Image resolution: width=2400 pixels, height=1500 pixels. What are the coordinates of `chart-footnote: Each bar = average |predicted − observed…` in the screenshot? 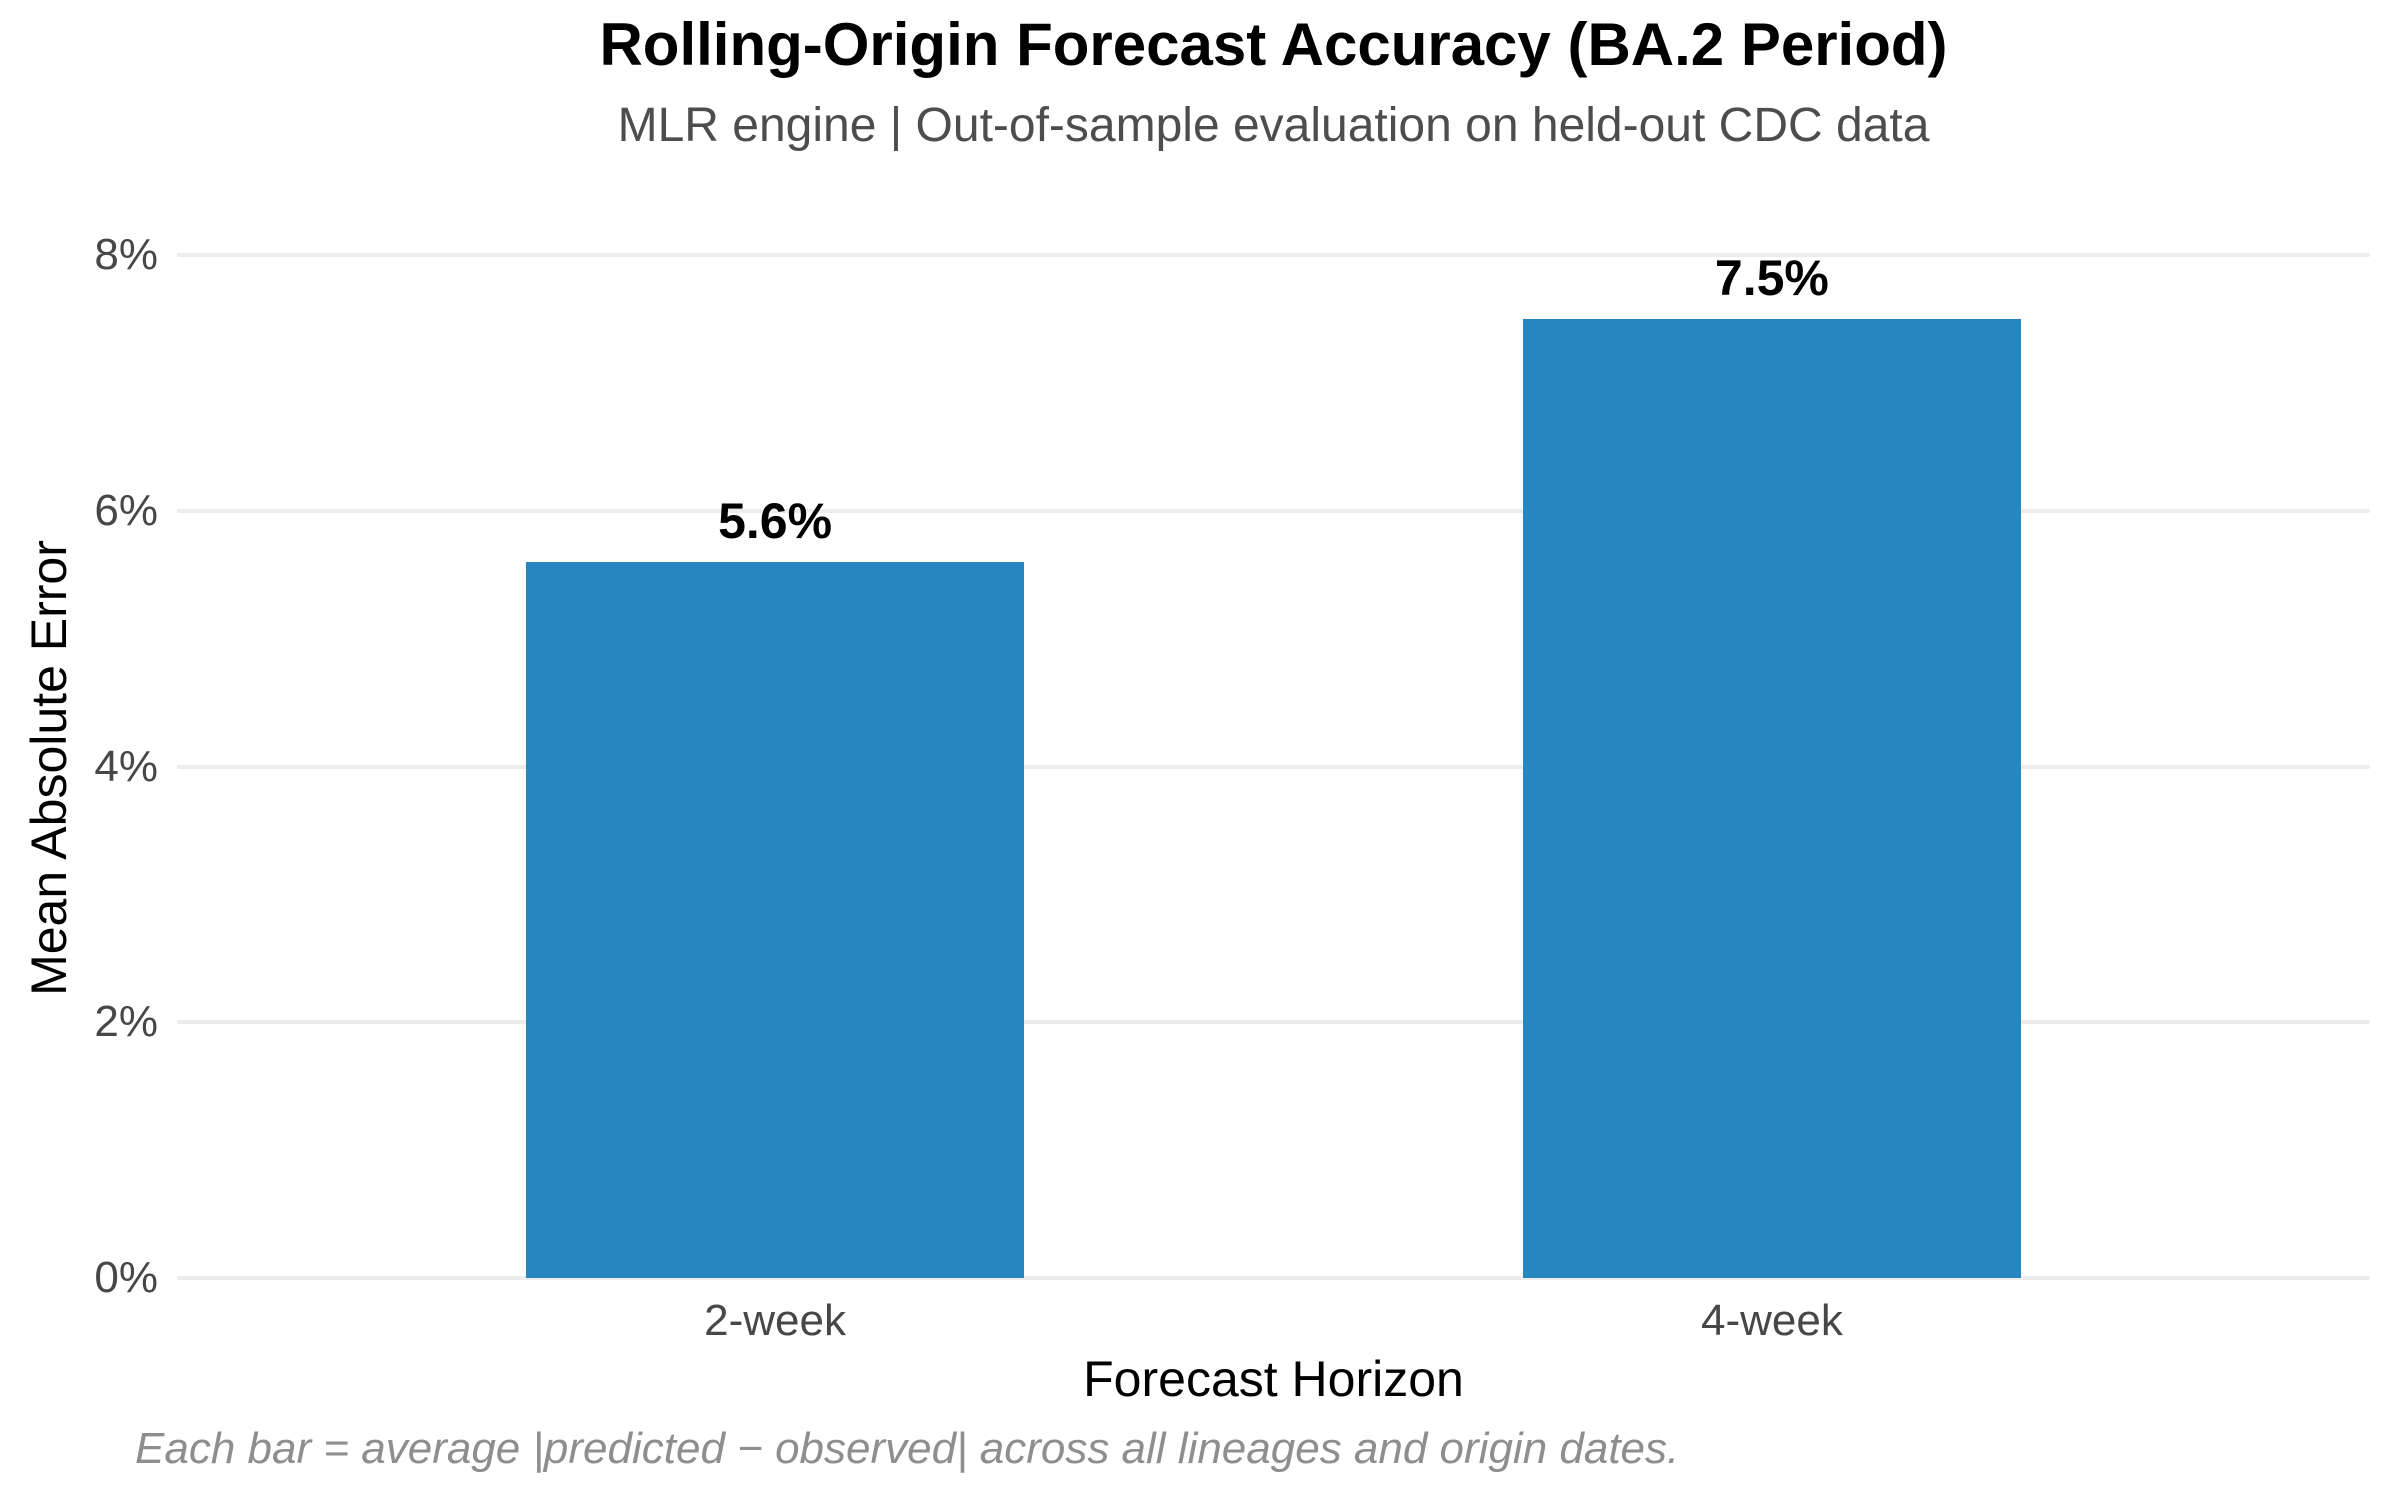 It's located at (907, 1448).